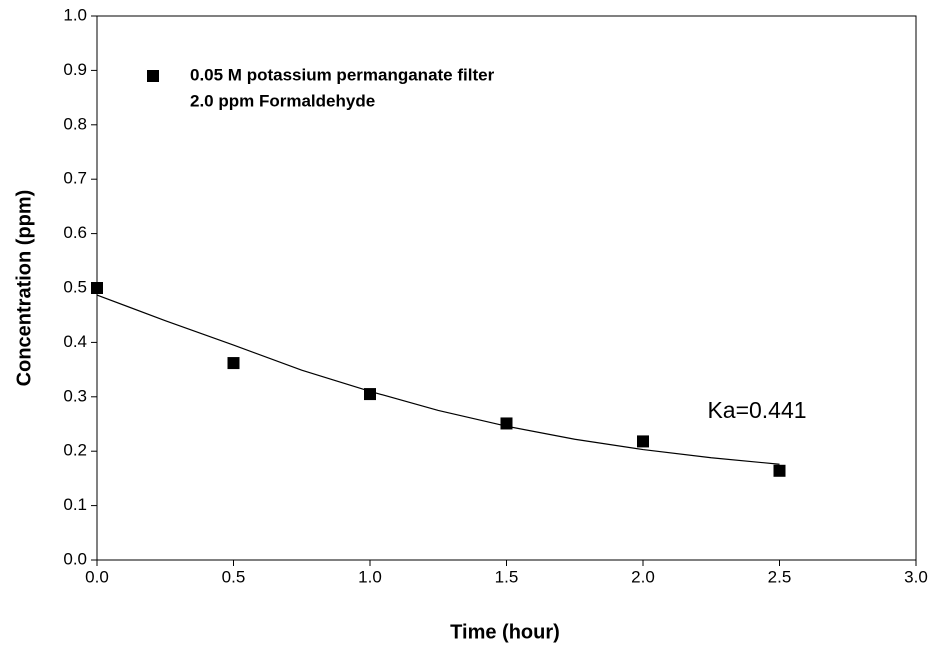 This screenshot has width=935, height=655. What do you see at coordinates (234, 576) in the screenshot?
I see `x-tick-label: 0.5` at bounding box center [234, 576].